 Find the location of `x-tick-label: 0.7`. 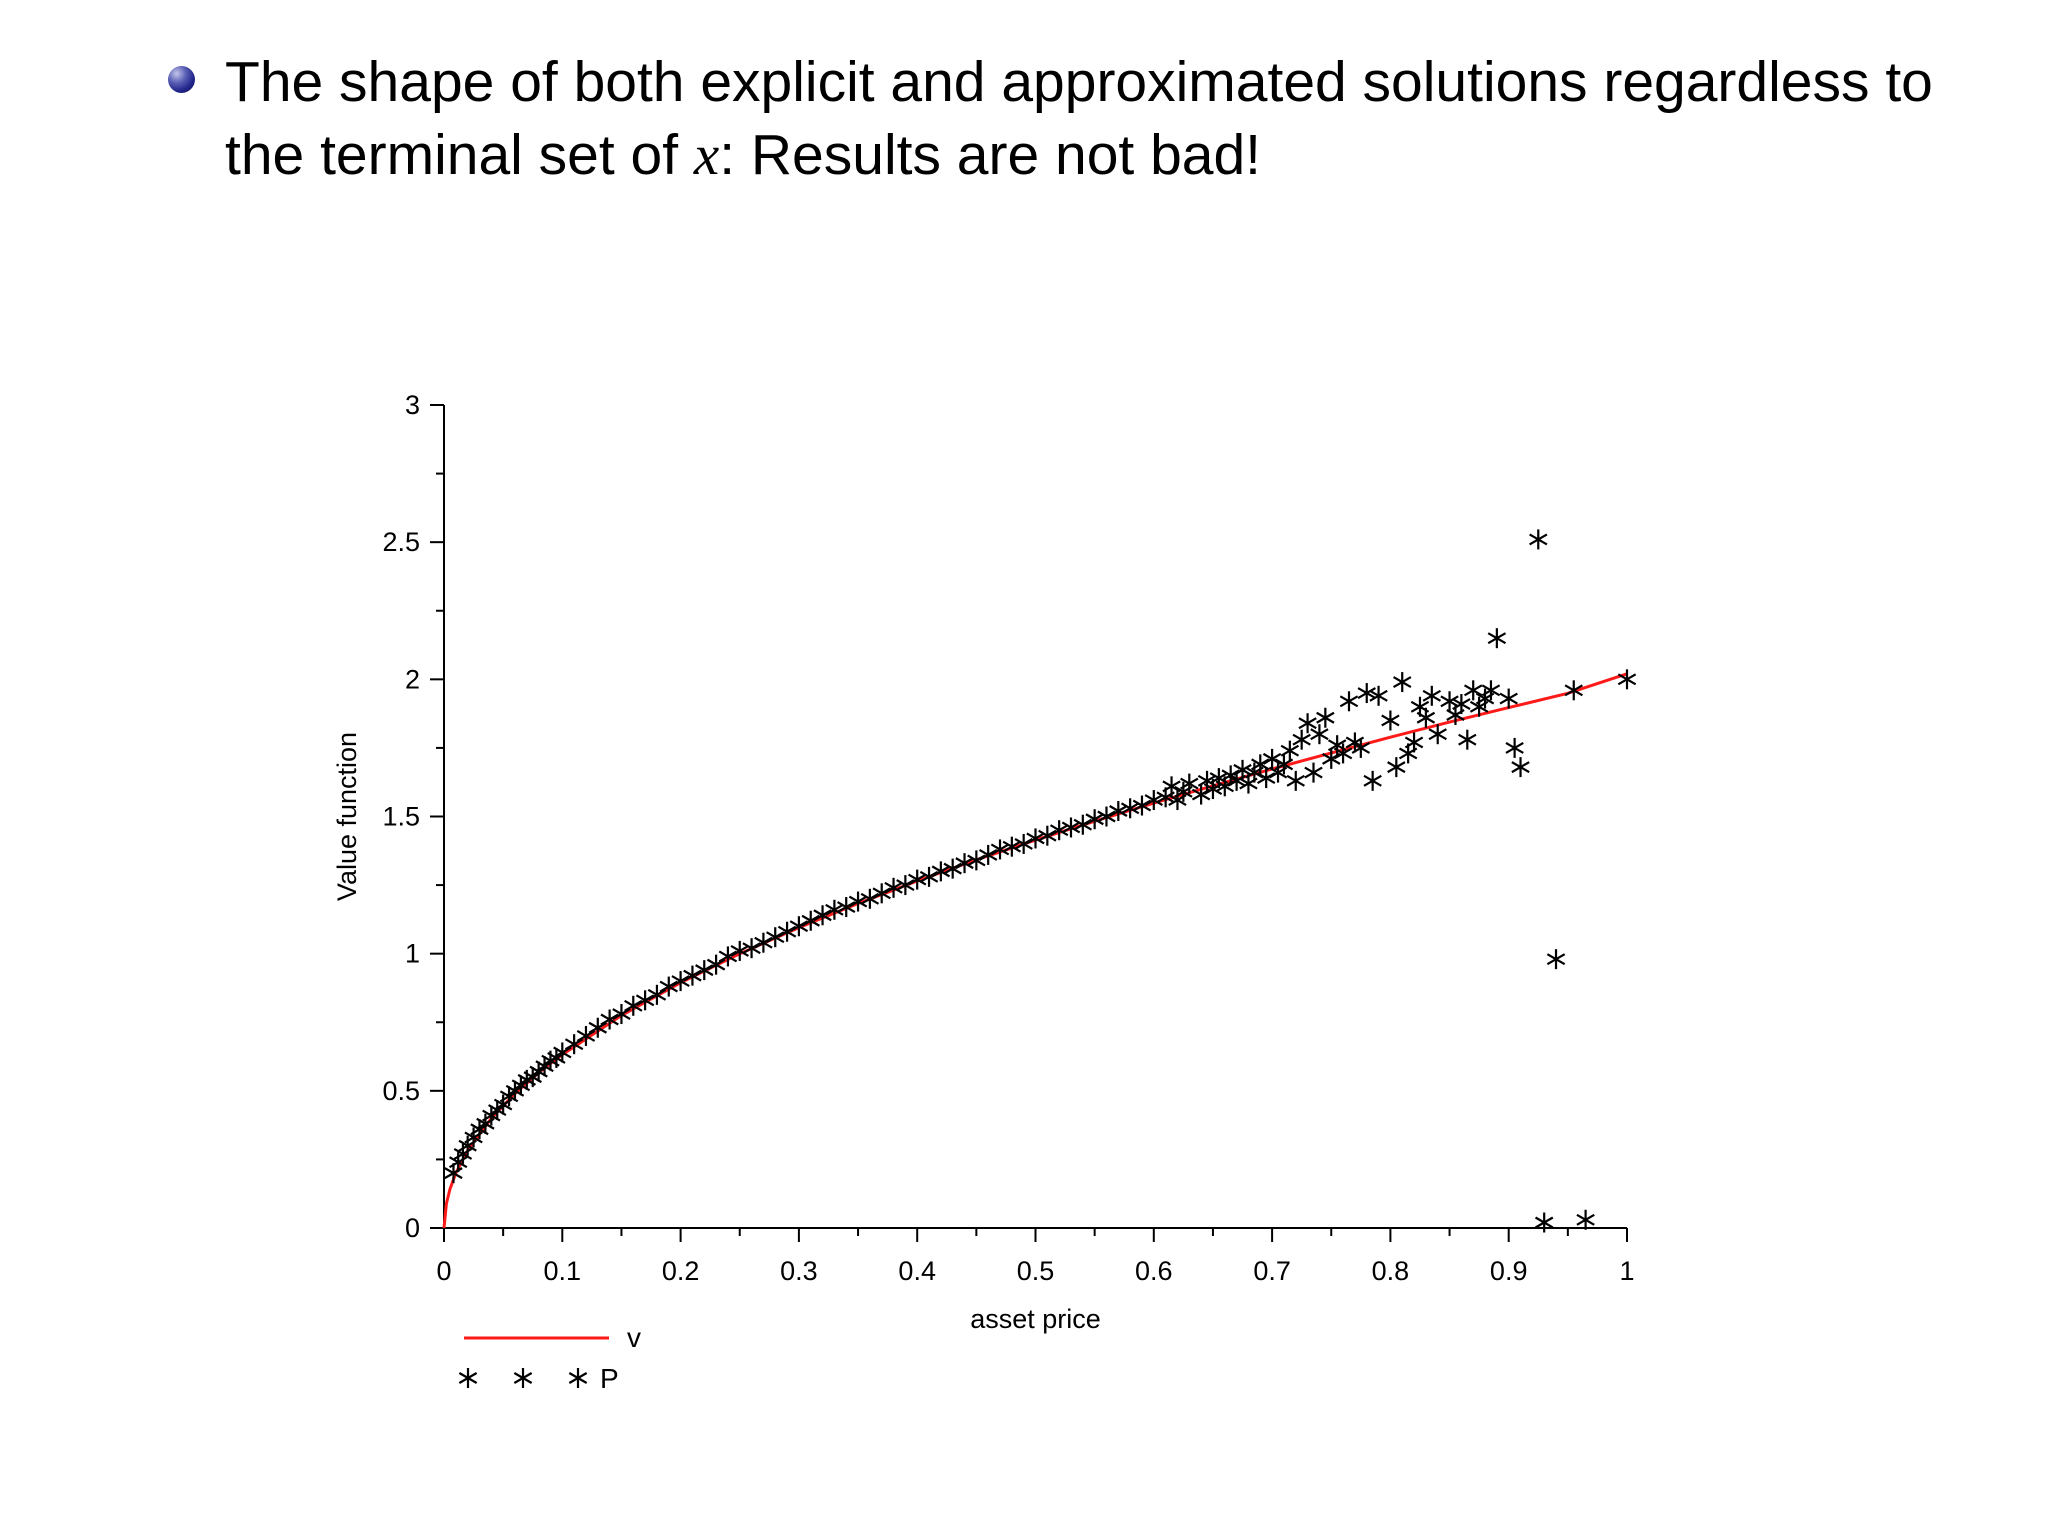

x-tick-label: 0.7 is located at coordinates (1272, 1271).